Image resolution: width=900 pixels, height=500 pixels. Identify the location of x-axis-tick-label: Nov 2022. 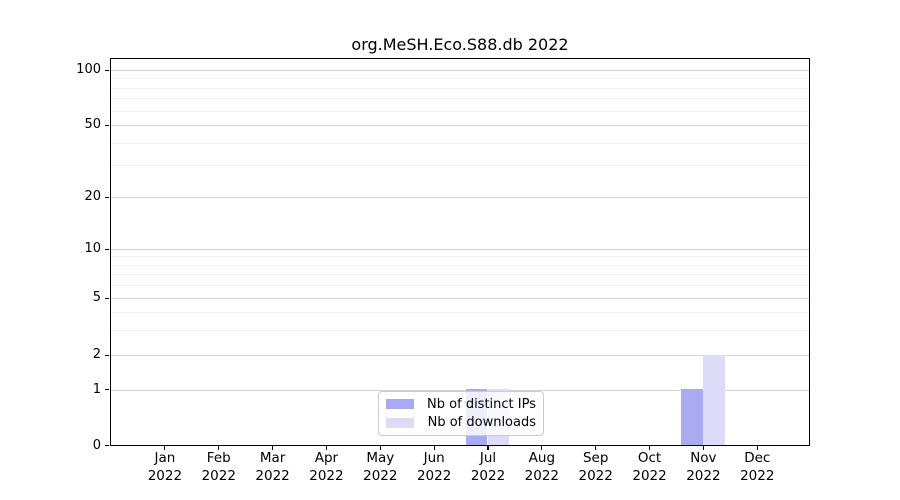
(703, 467).